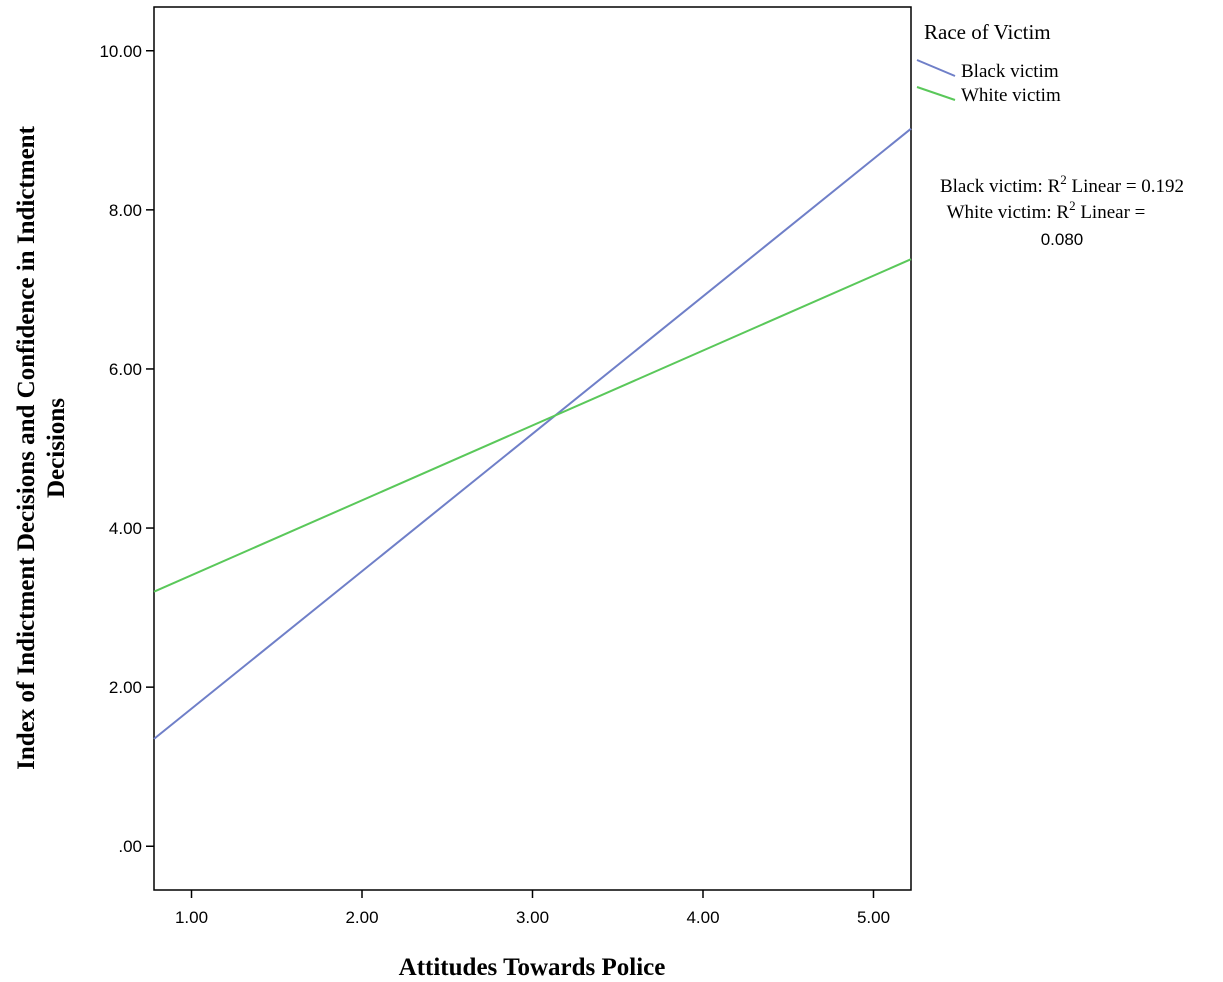 This screenshot has height=982, width=1223. Describe the element at coordinates (125, 528) in the screenshot. I see `y-tick-label: 4.00` at that location.